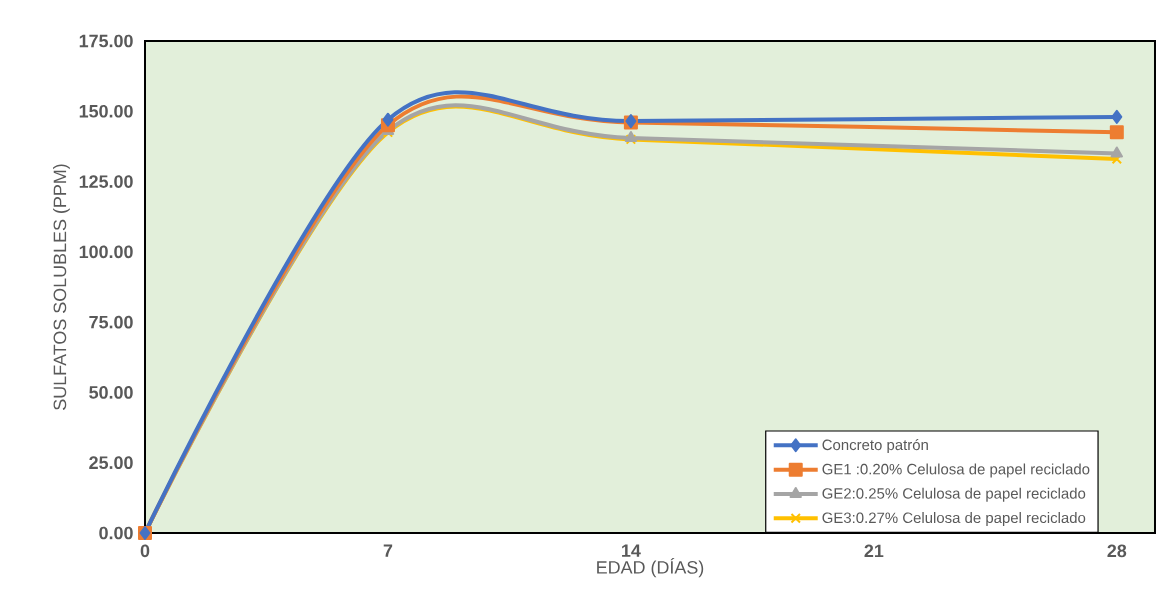  What do you see at coordinates (631, 550) in the screenshot?
I see `x-tick-label: 14` at bounding box center [631, 550].